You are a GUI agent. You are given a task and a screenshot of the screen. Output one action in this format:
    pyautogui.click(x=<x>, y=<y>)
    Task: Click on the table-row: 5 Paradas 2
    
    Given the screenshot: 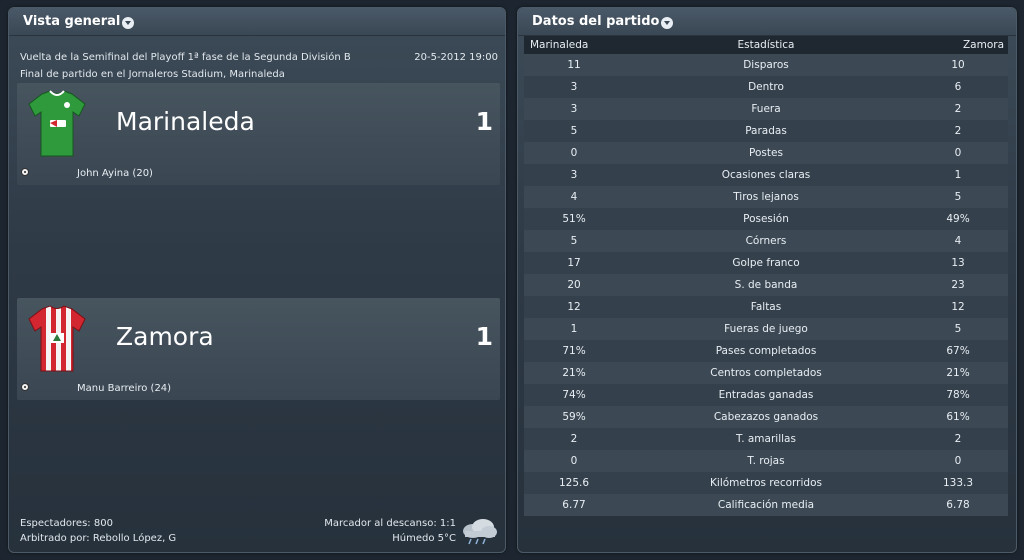 What is the action you would take?
    pyautogui.click(x=766, y=131)
    